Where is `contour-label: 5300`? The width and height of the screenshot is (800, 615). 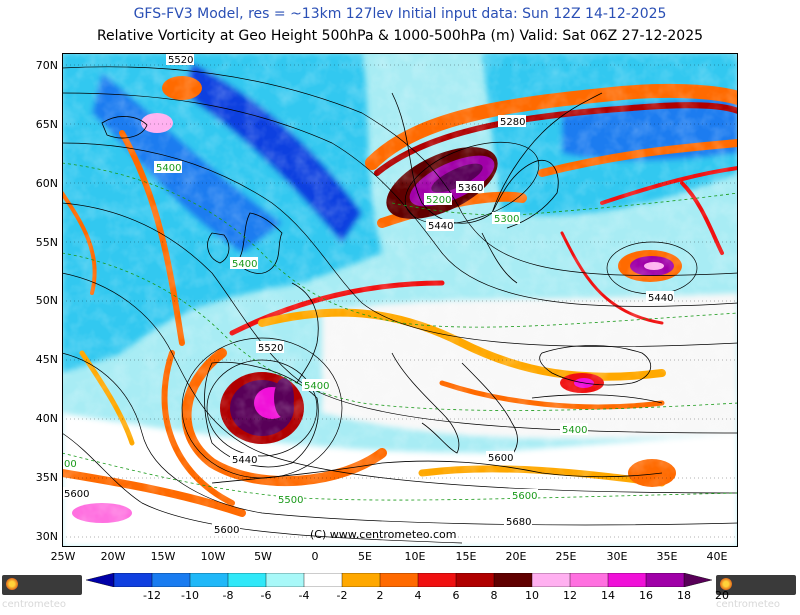
contour-label: 5300 is located at coordinates (506, 218).